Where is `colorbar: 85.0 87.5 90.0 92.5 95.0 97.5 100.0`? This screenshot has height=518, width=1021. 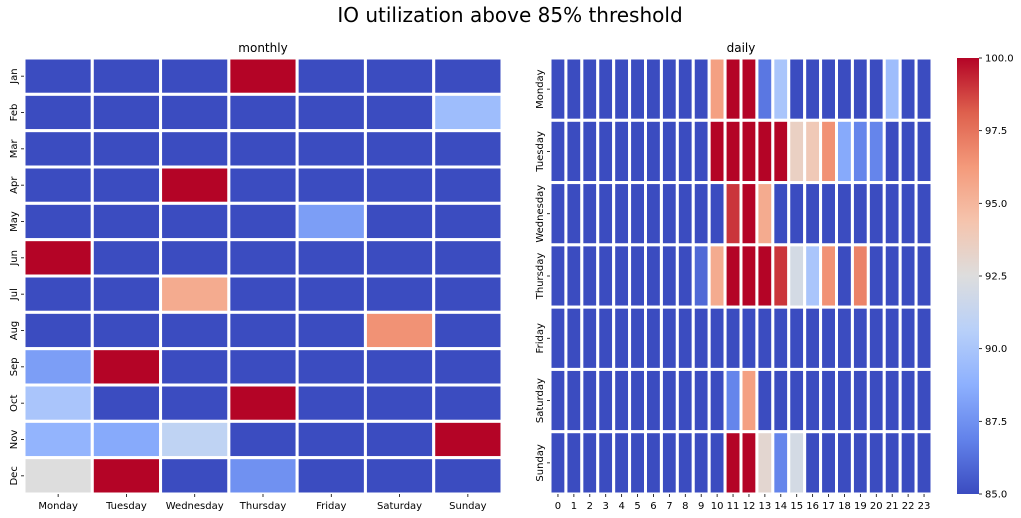
colorbar: 85.0 87.5 90.0 92.5 95.0 97.5 100.0 is located at coordinates (985, 277).